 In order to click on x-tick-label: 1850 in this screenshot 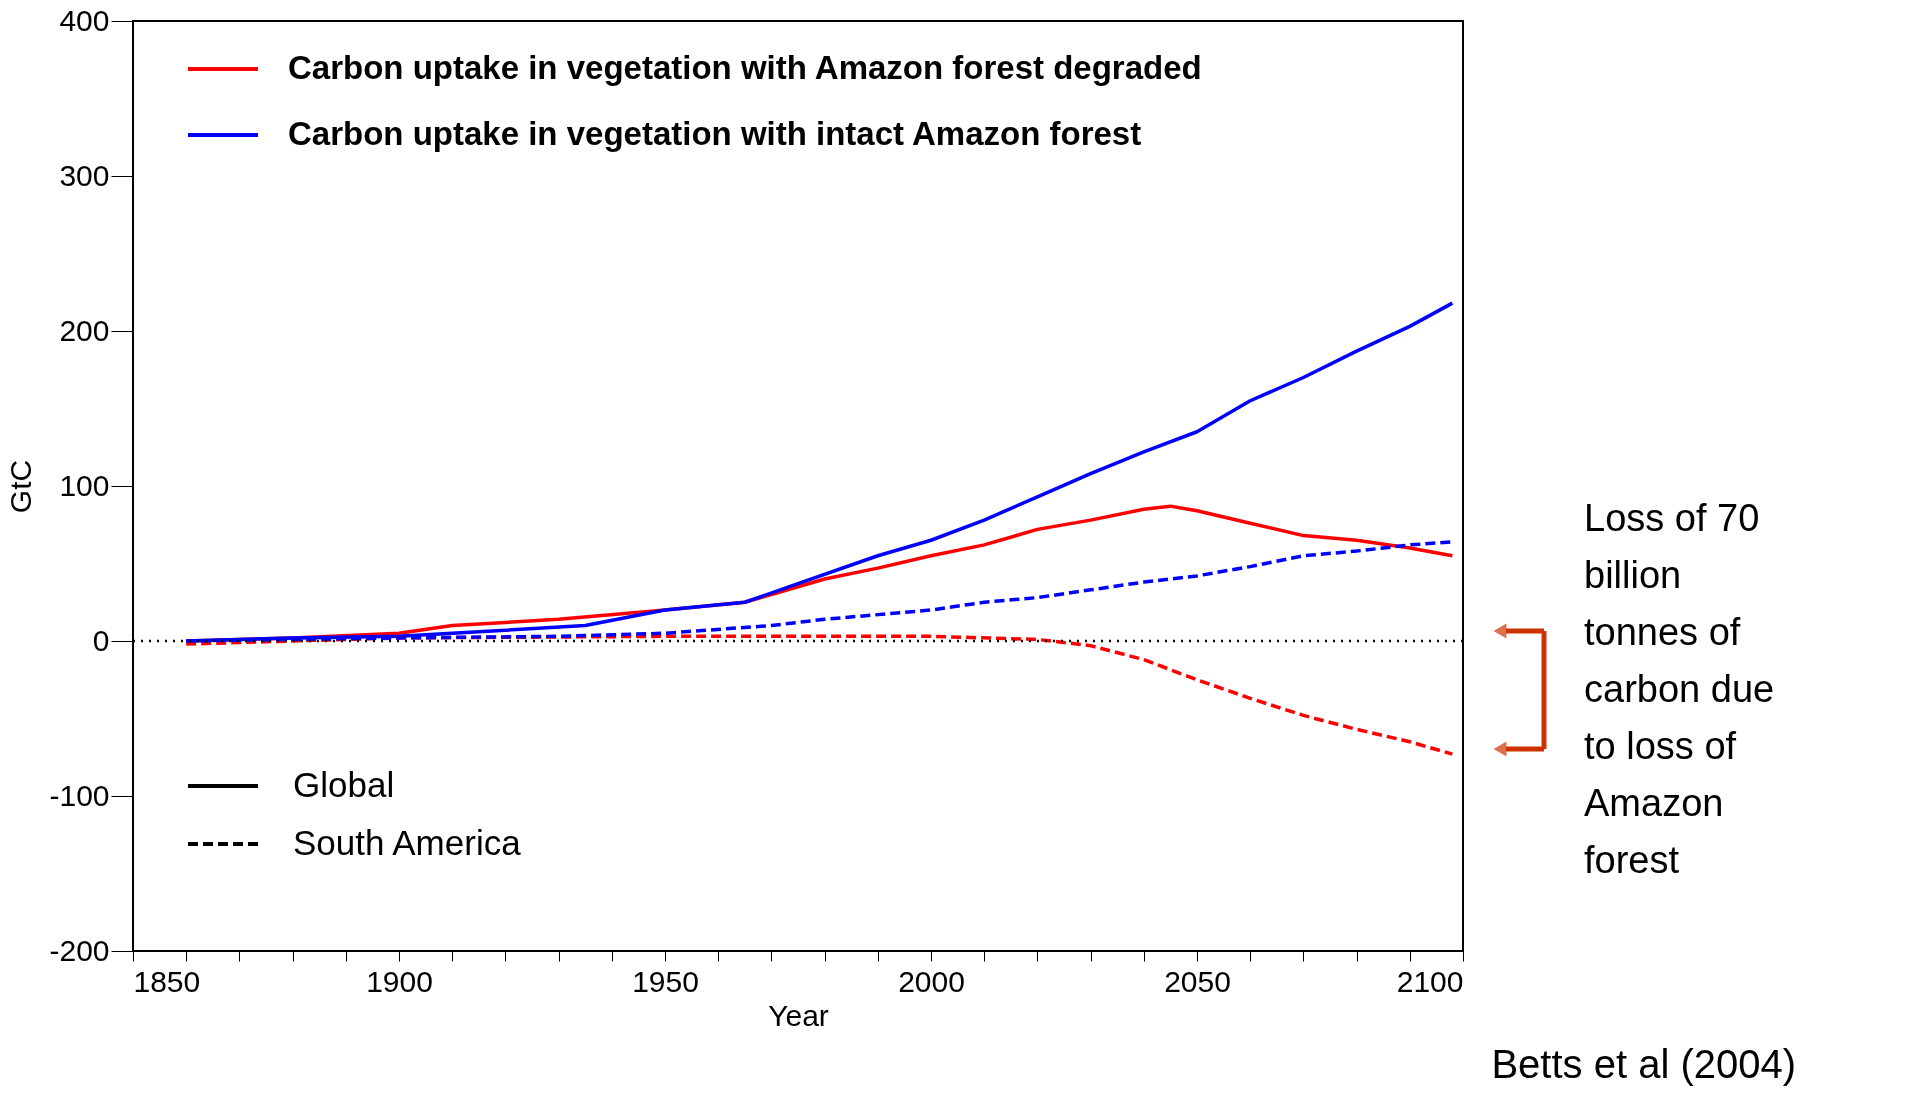, I will do `click(167, 981)`.